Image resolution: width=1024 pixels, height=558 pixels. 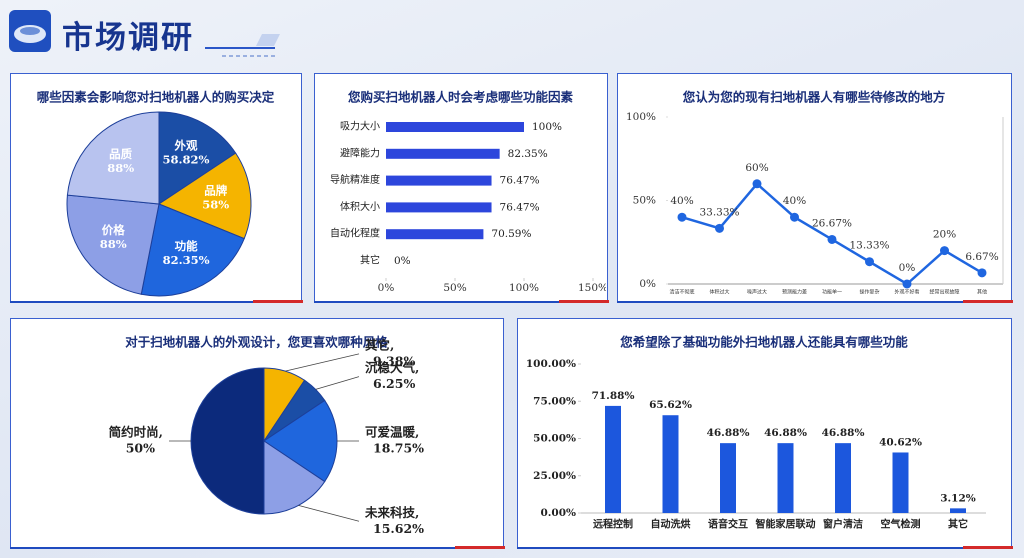 I want to click on value-label: 65.62%, so click(x=670, y=405).